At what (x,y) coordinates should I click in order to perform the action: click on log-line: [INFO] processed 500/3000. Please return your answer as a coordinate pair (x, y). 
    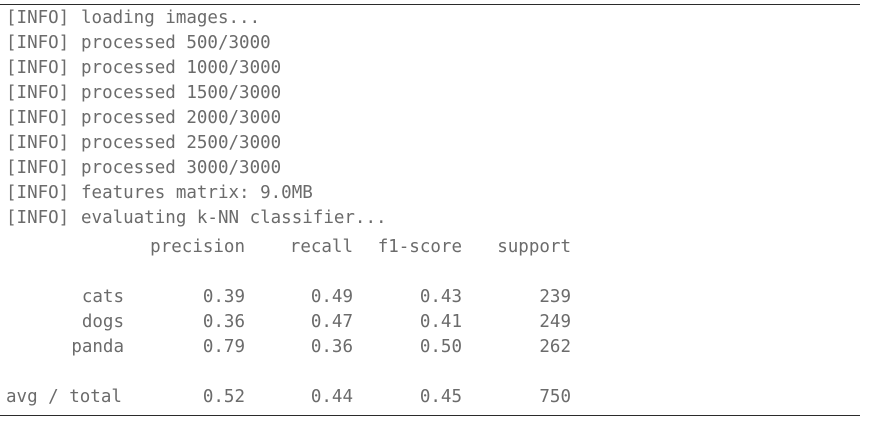
    Looking at the image, I should click on (196, 43).